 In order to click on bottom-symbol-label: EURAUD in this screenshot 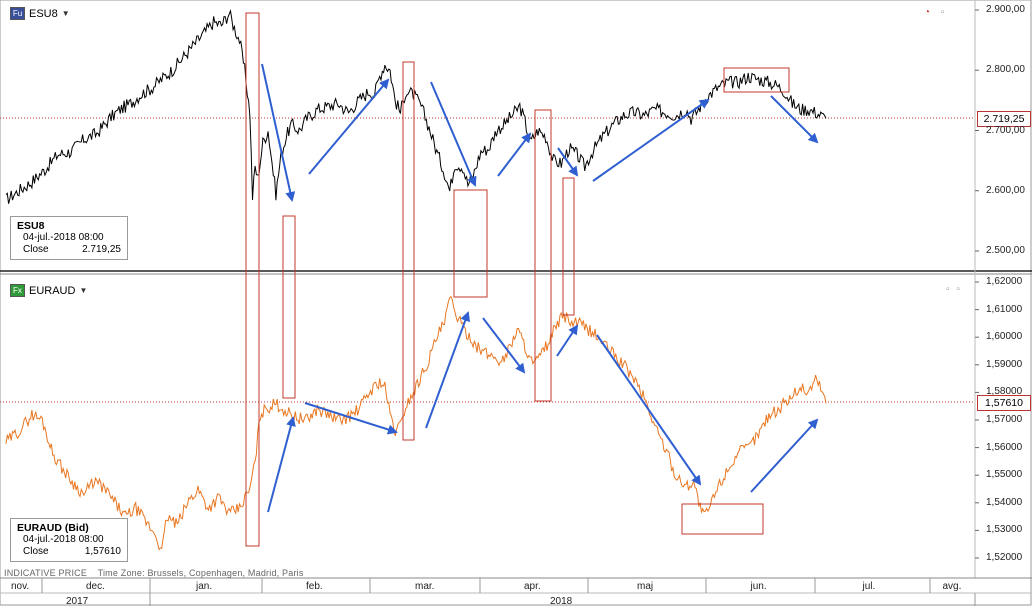, I will do `click(52, 290)`.